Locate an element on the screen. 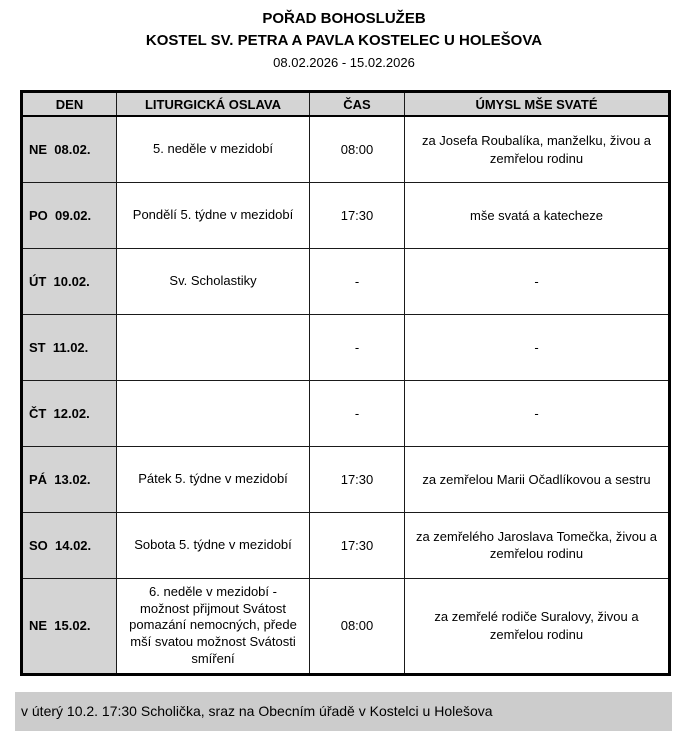 This screenshot has height=749, width=688. day-cell: ST 11.02. is located at coordinates (69, 347).